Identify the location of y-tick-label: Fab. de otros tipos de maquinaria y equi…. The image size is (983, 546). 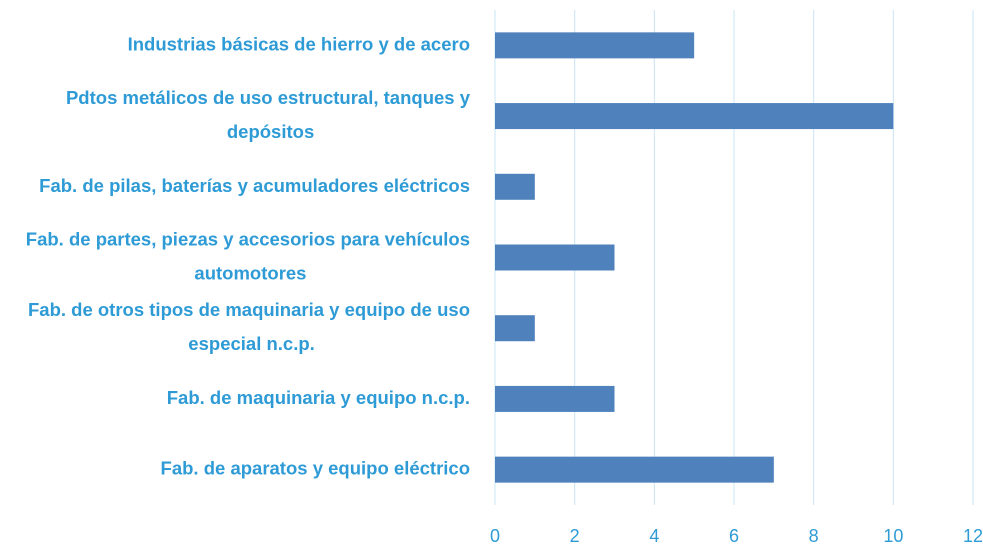
(249, 326).